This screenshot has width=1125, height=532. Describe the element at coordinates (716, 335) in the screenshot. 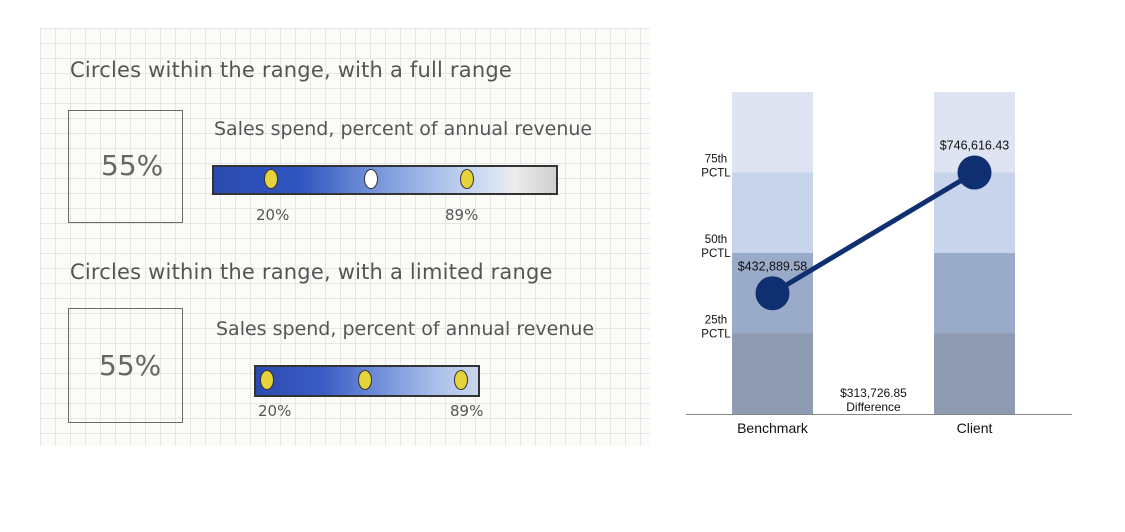

I see `percentile-label-25th-pctl: PCTL` at that location.